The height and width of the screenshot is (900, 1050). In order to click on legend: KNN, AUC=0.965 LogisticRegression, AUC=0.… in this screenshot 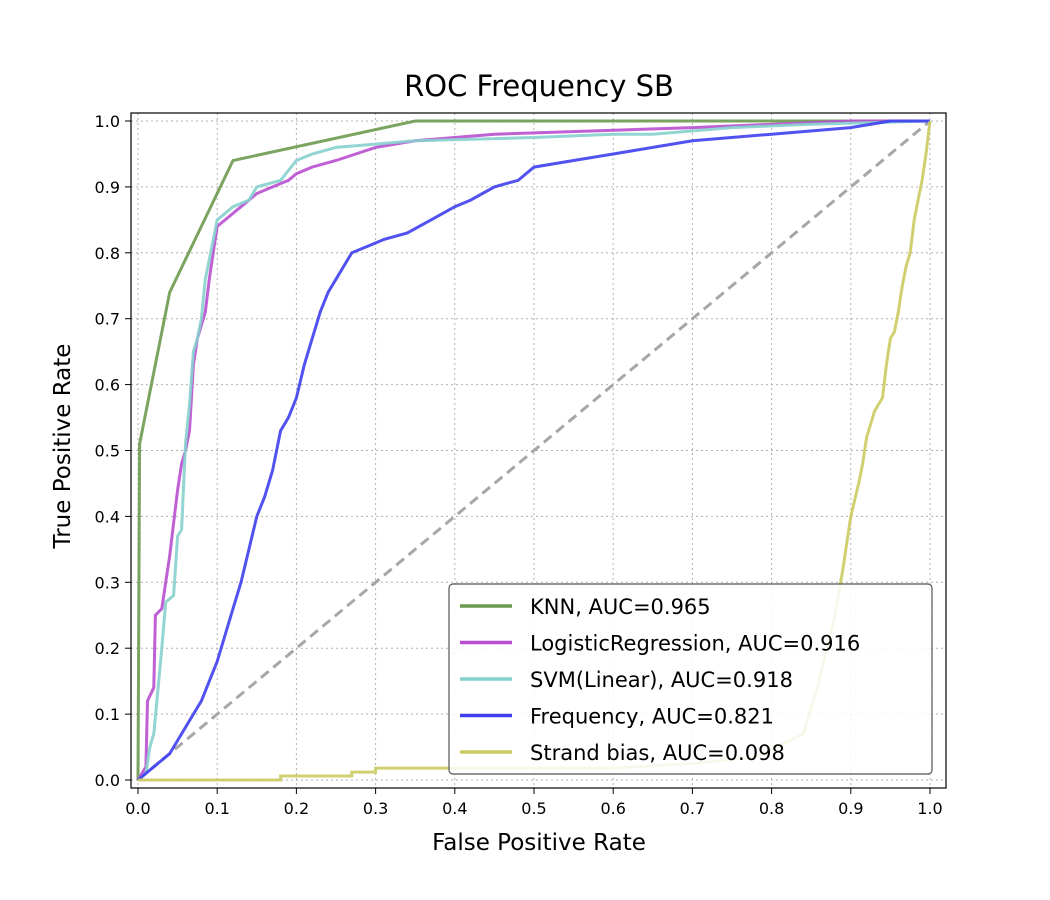, I will do `click(690, 679)`.